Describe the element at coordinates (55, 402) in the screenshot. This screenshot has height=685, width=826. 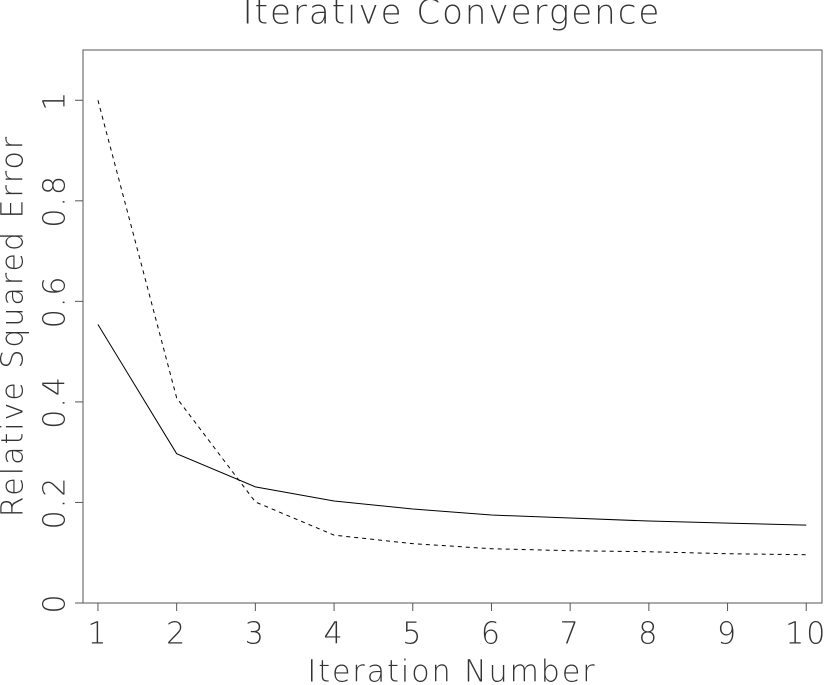
I see `y-tick-label: 0.4` at that location.